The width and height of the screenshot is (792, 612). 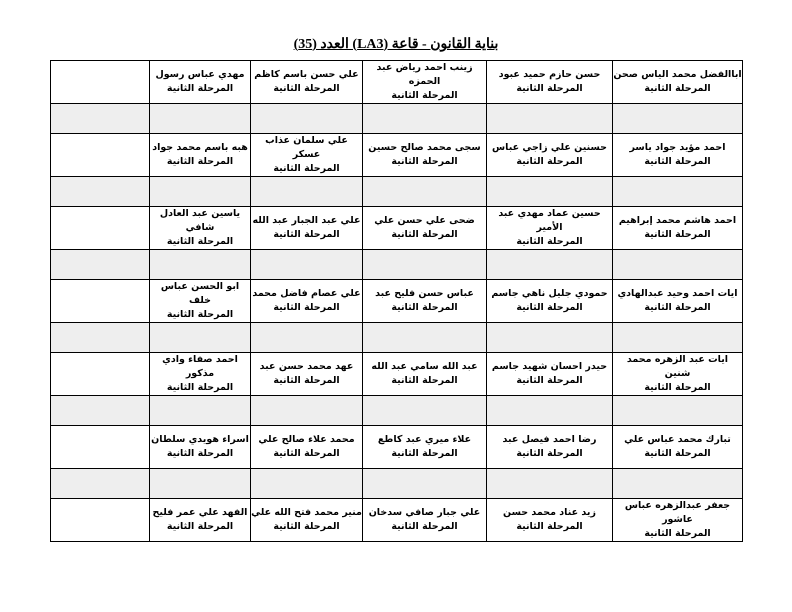 What do you see at coordinates (424, 155) in the screenshot?
I see `student-cell: سجى محمد صالح حسين المرحلة الثانية` at bounding box center [424, 155].